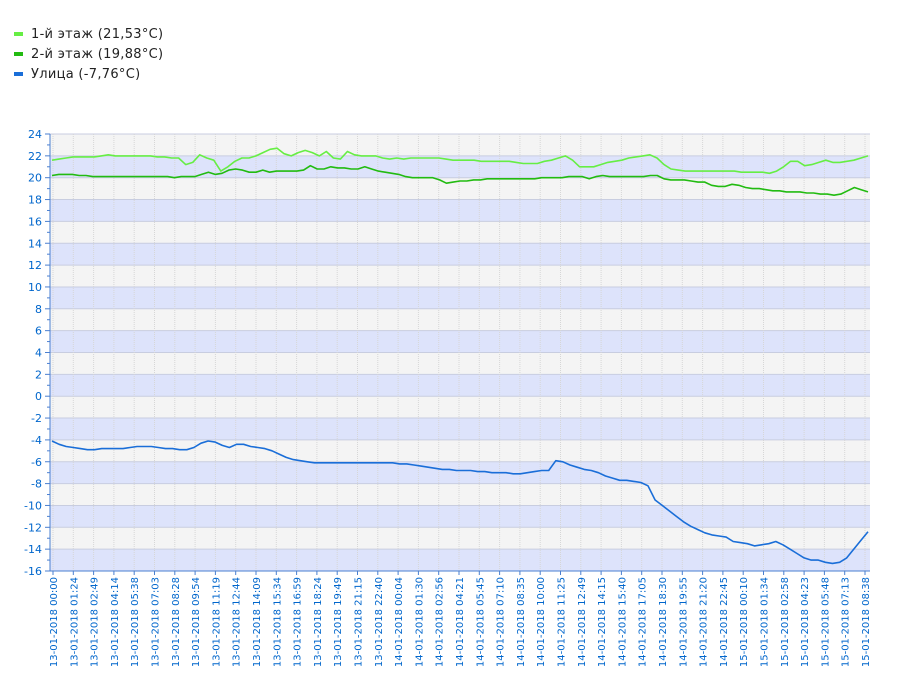 The width and height of the screenshot is (900, 700). Describe the element at coordinates (95, 622) in the screenshot. I see `x-tick-label: 13-01-2018 02:49` at that location.